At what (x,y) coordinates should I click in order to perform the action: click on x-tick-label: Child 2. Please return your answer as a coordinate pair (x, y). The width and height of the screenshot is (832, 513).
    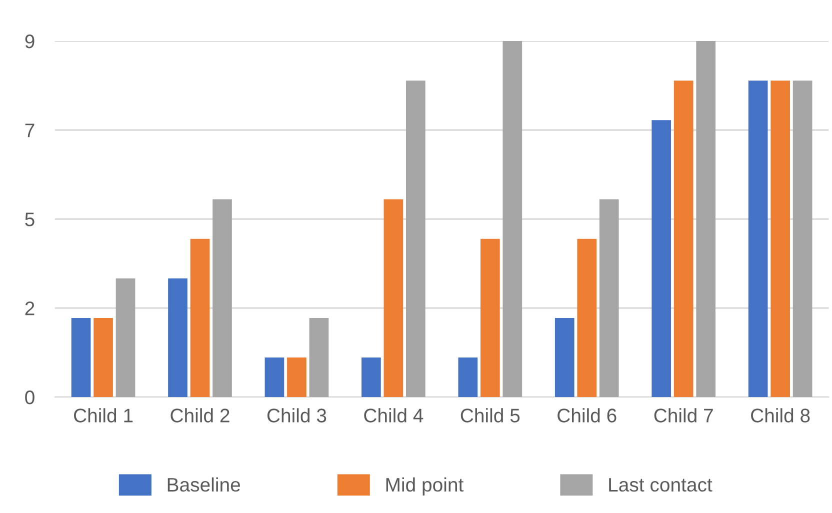
    Looking at the image, I should click on (200, 415).